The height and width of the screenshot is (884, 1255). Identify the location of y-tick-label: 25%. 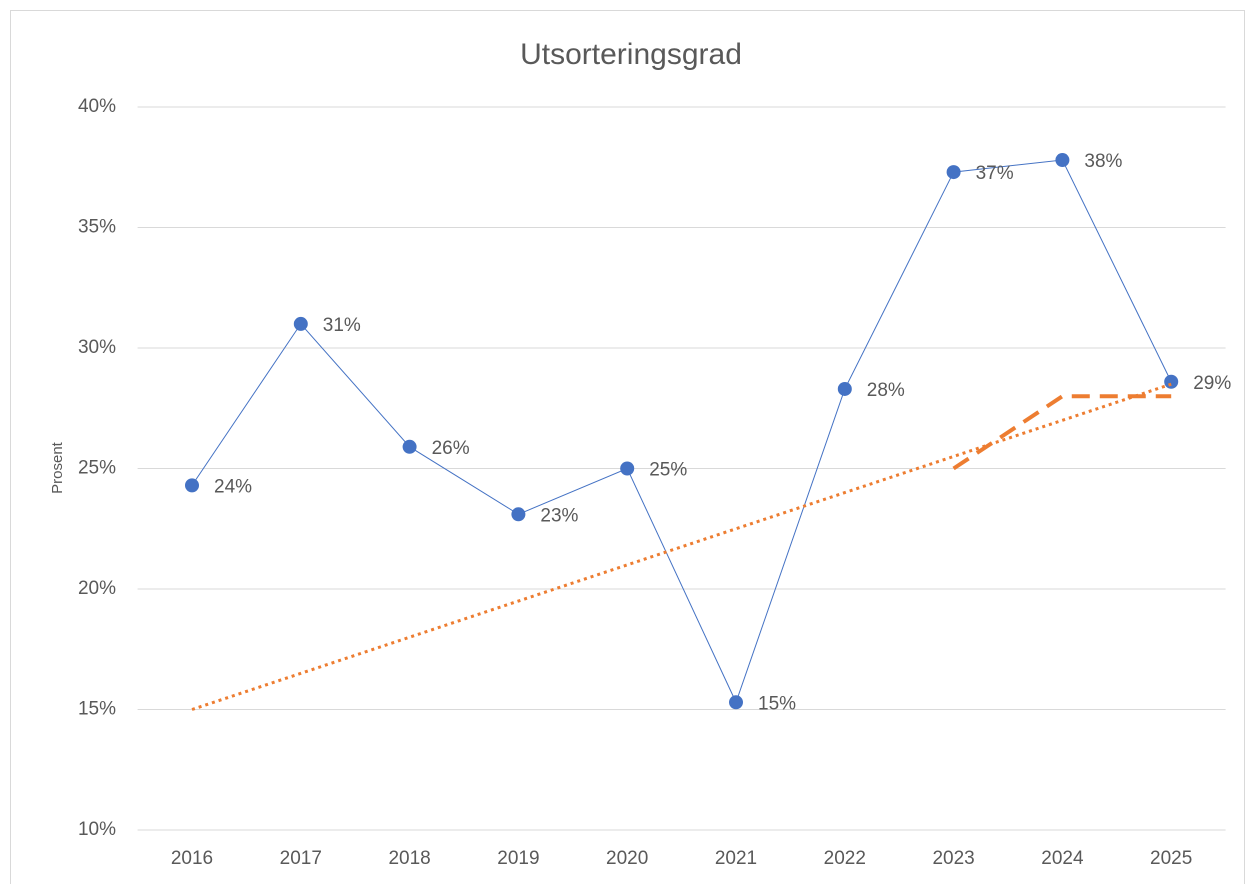
(97, 468).